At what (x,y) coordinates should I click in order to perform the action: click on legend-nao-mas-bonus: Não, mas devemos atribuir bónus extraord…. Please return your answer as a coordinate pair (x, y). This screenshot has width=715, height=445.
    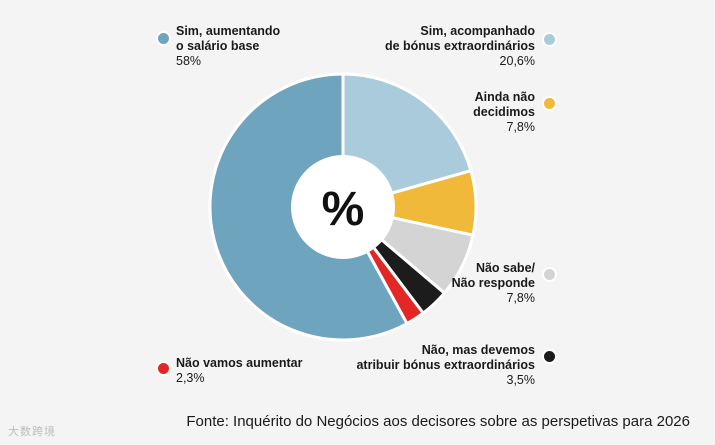
    Looking at the image, I should click on (456, 365).